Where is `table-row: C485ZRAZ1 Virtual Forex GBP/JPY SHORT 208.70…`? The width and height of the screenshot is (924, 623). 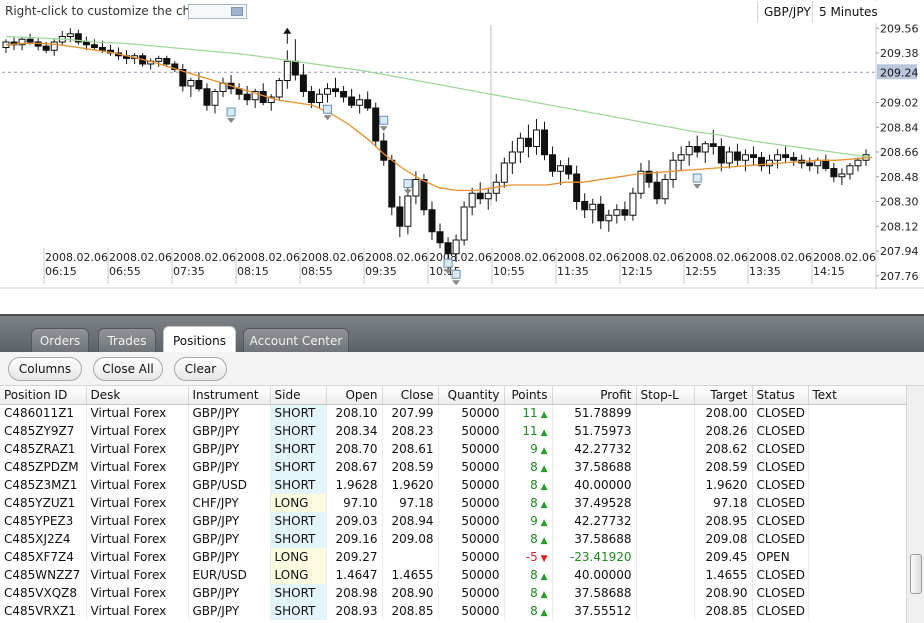 table-row: C485ZRAZ1 Virtual Forex GBP/JPY SHORT 208.70… is located at coordinates (453, 449).